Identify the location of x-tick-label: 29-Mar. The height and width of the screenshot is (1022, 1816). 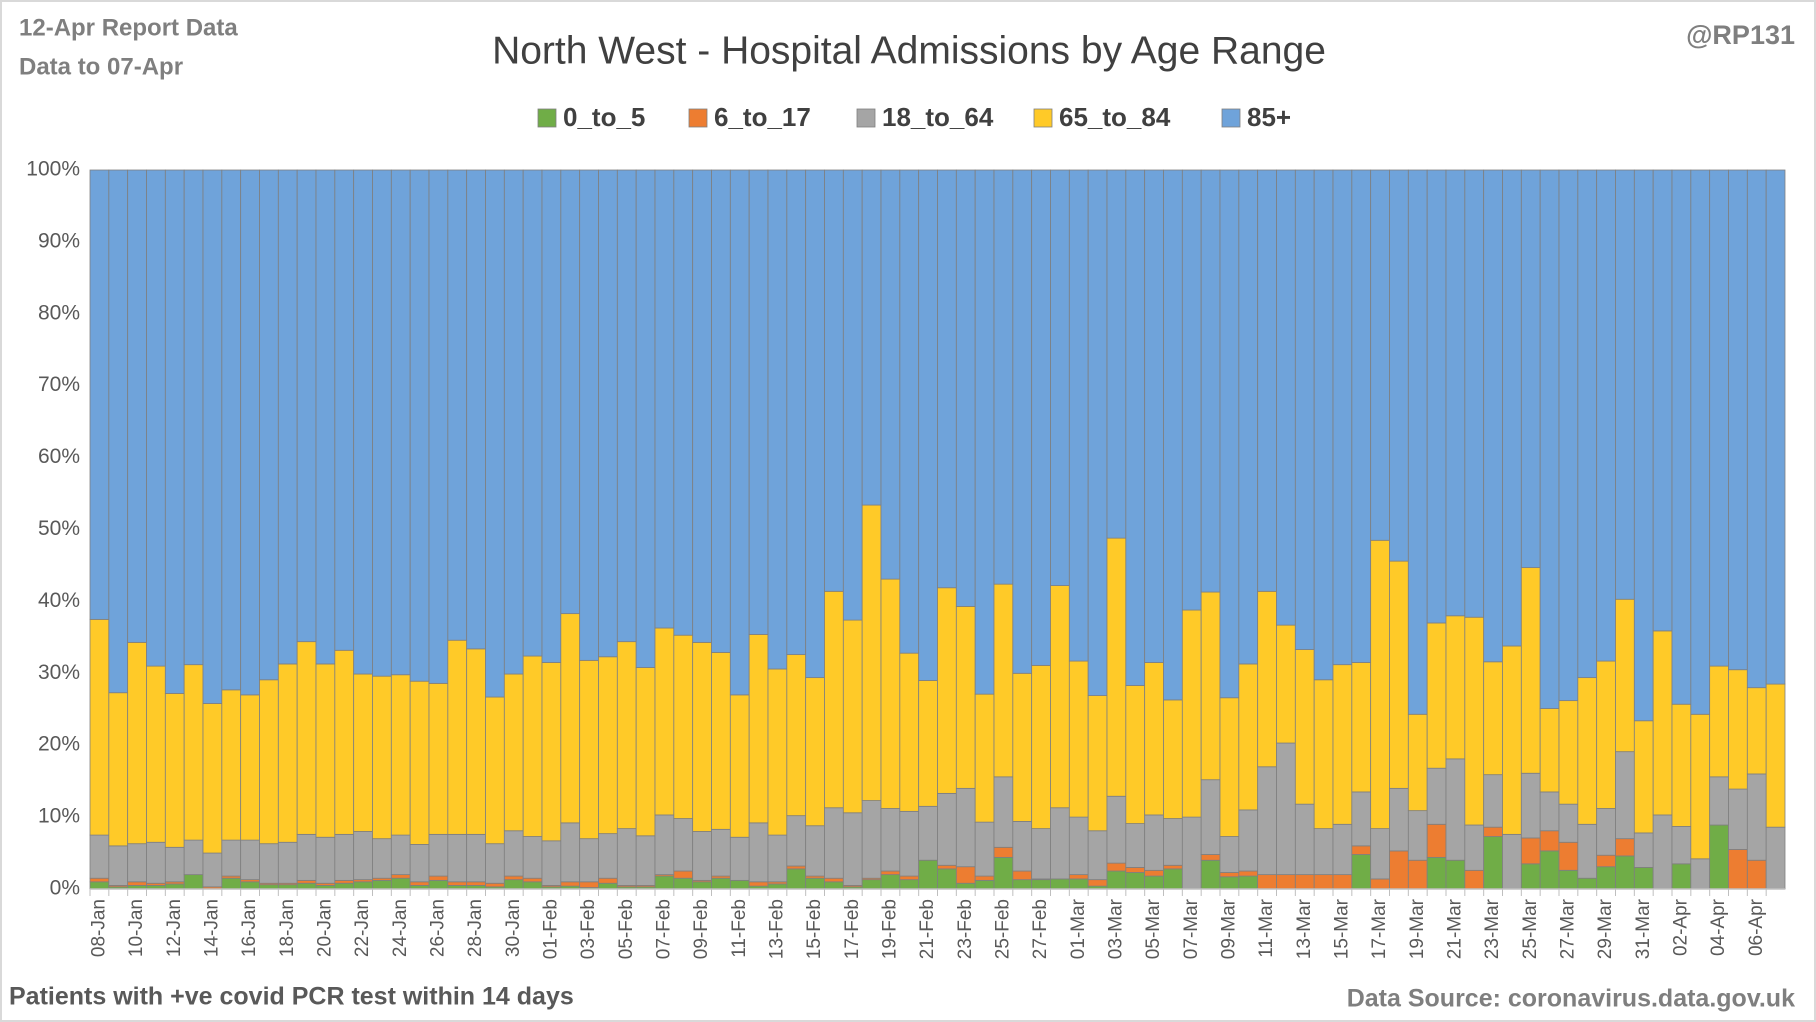
(1605, 928).